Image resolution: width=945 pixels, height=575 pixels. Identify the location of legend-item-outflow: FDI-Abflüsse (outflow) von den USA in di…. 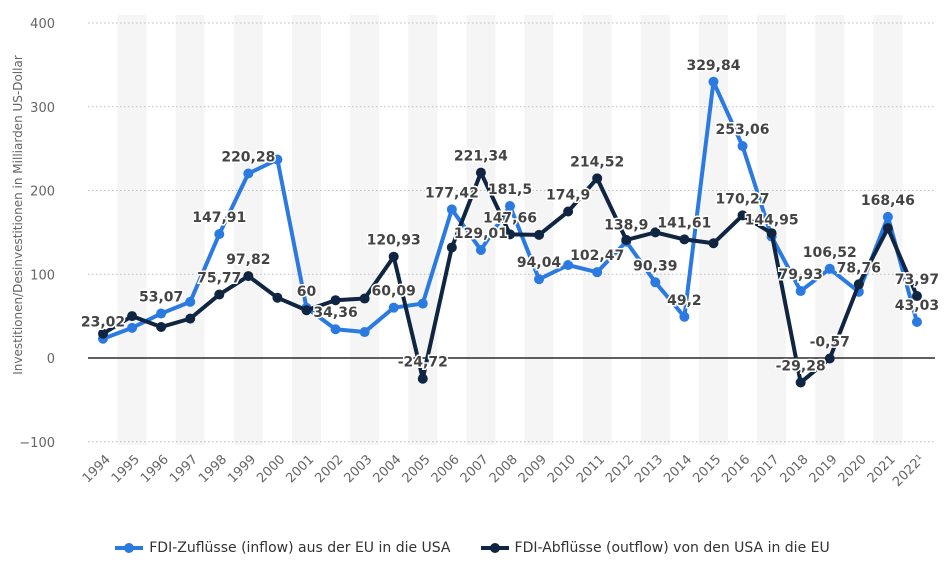
(655, 548).